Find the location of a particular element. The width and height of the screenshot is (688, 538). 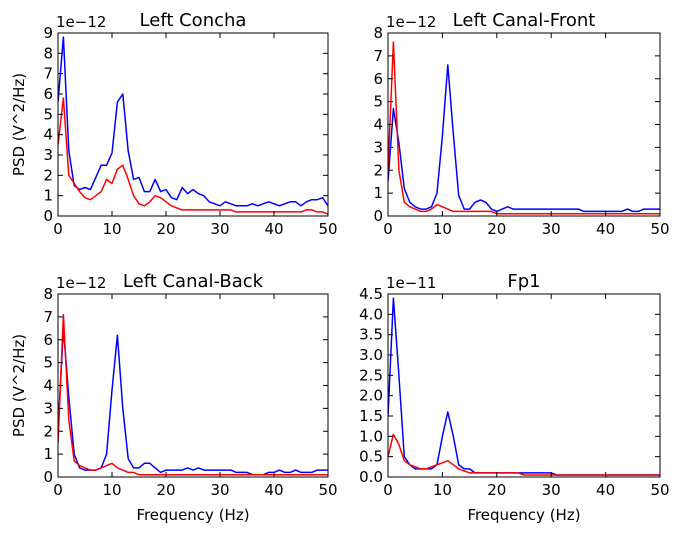

y-tick-label: 0.5 is located at coordinates (371, 457).